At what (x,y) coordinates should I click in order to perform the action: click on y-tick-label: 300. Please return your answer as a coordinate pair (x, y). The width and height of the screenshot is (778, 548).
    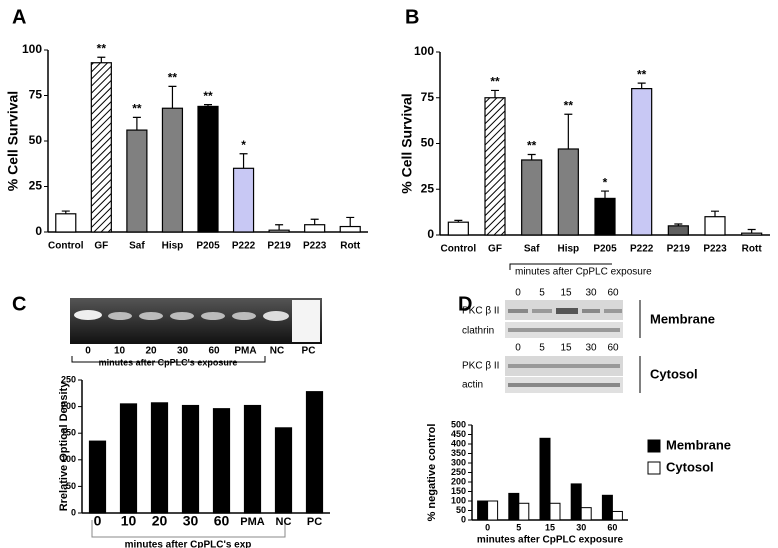
    Looking at the image, I should click on (458, 462).